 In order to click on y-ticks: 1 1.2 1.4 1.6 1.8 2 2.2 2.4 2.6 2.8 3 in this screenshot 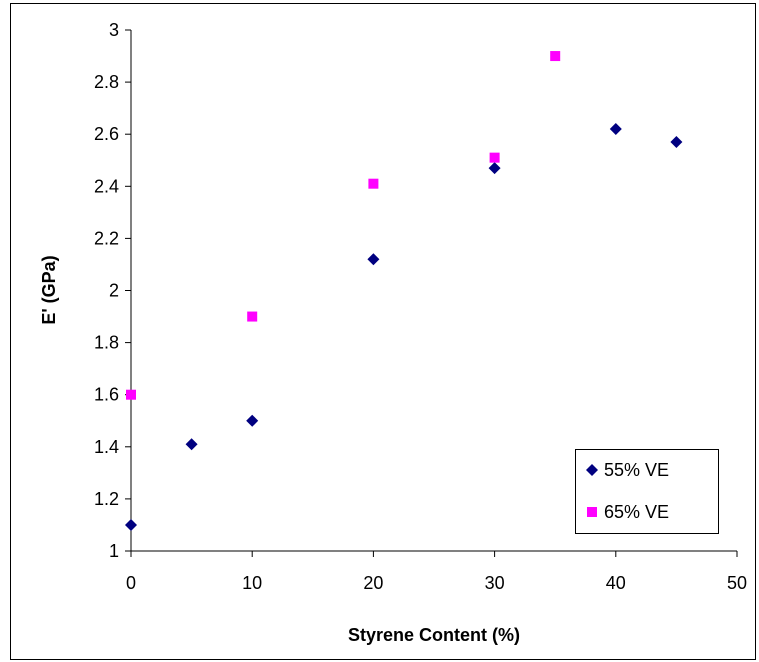, I will do `click(112, 290)`.